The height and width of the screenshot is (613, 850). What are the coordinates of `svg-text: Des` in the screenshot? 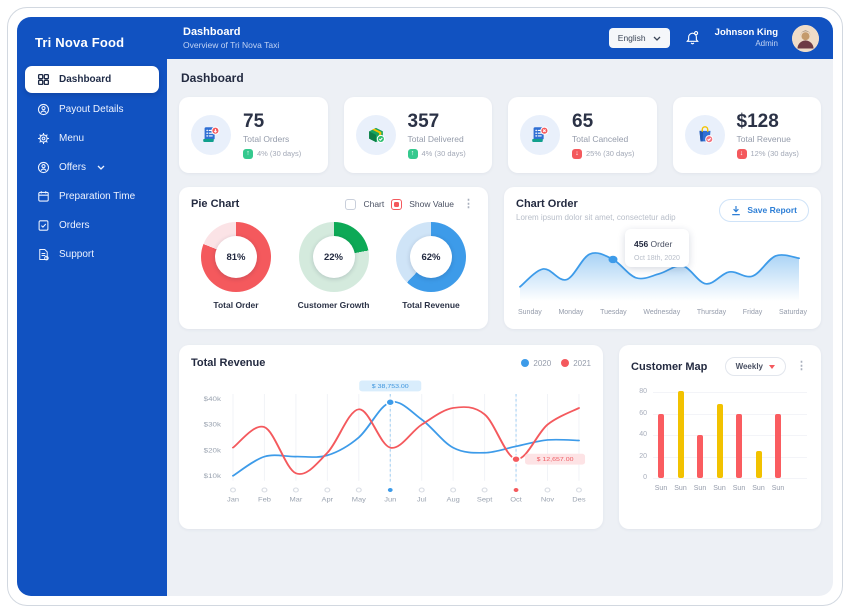 It's located at (579, 500).